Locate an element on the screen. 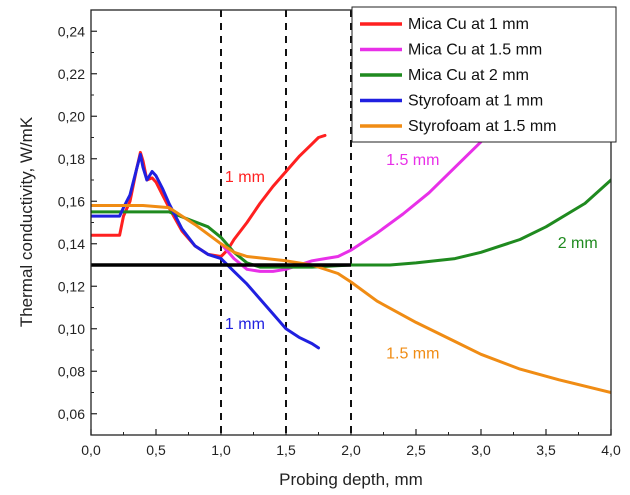 This screenshot has width=630, height=495. y-tick-label: 0,10 is located at coordinates (71, 329).